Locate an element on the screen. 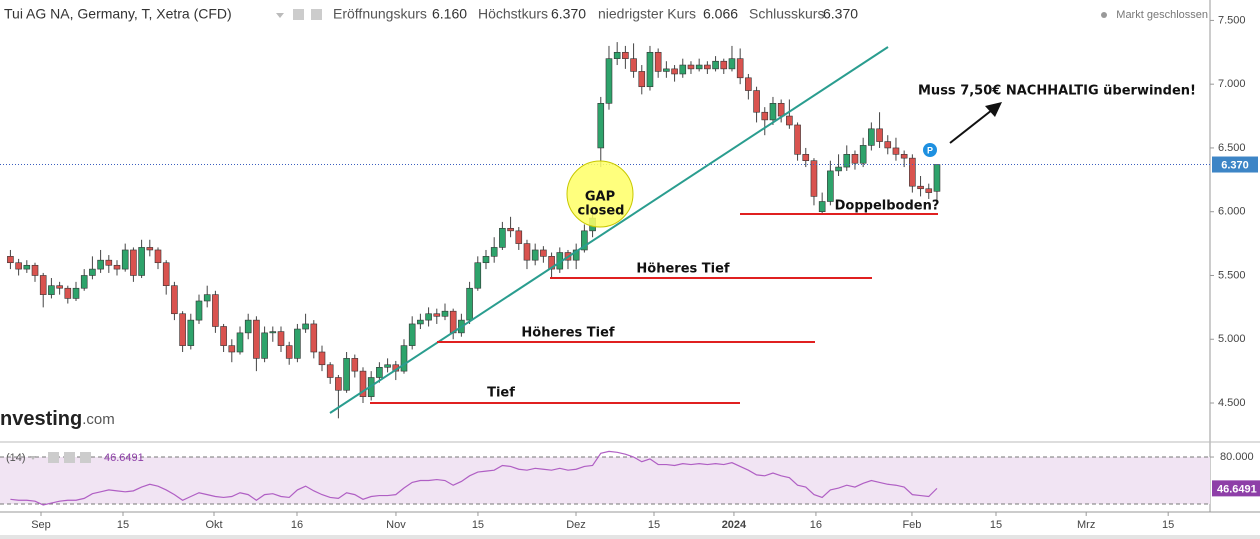 Image resolution: width=1260 pixels, height=539 pixels. stat-label: Eröffnungskurs is located at coordinates (380, 14).